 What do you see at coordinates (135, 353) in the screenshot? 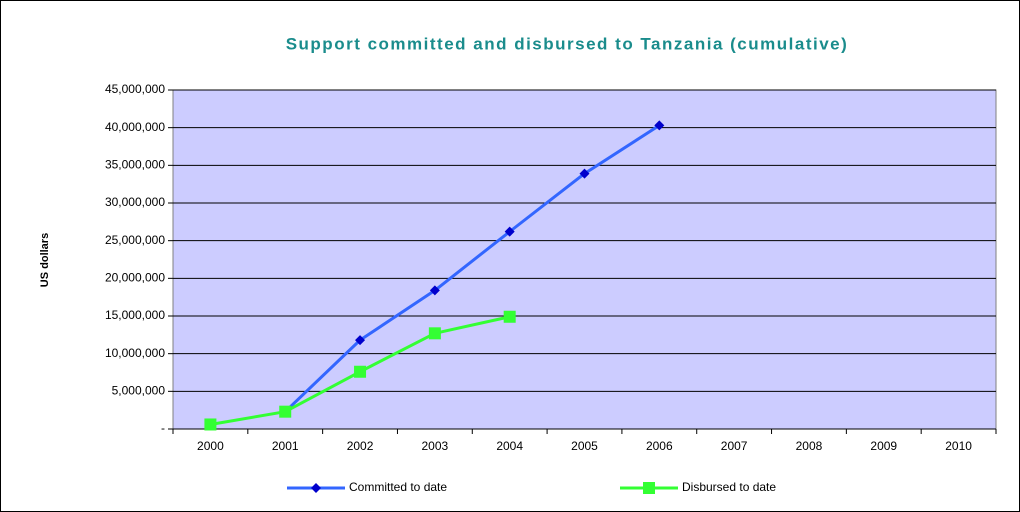
I see `y-tick-label: 10,000,000` at bounding box center [135, 353].